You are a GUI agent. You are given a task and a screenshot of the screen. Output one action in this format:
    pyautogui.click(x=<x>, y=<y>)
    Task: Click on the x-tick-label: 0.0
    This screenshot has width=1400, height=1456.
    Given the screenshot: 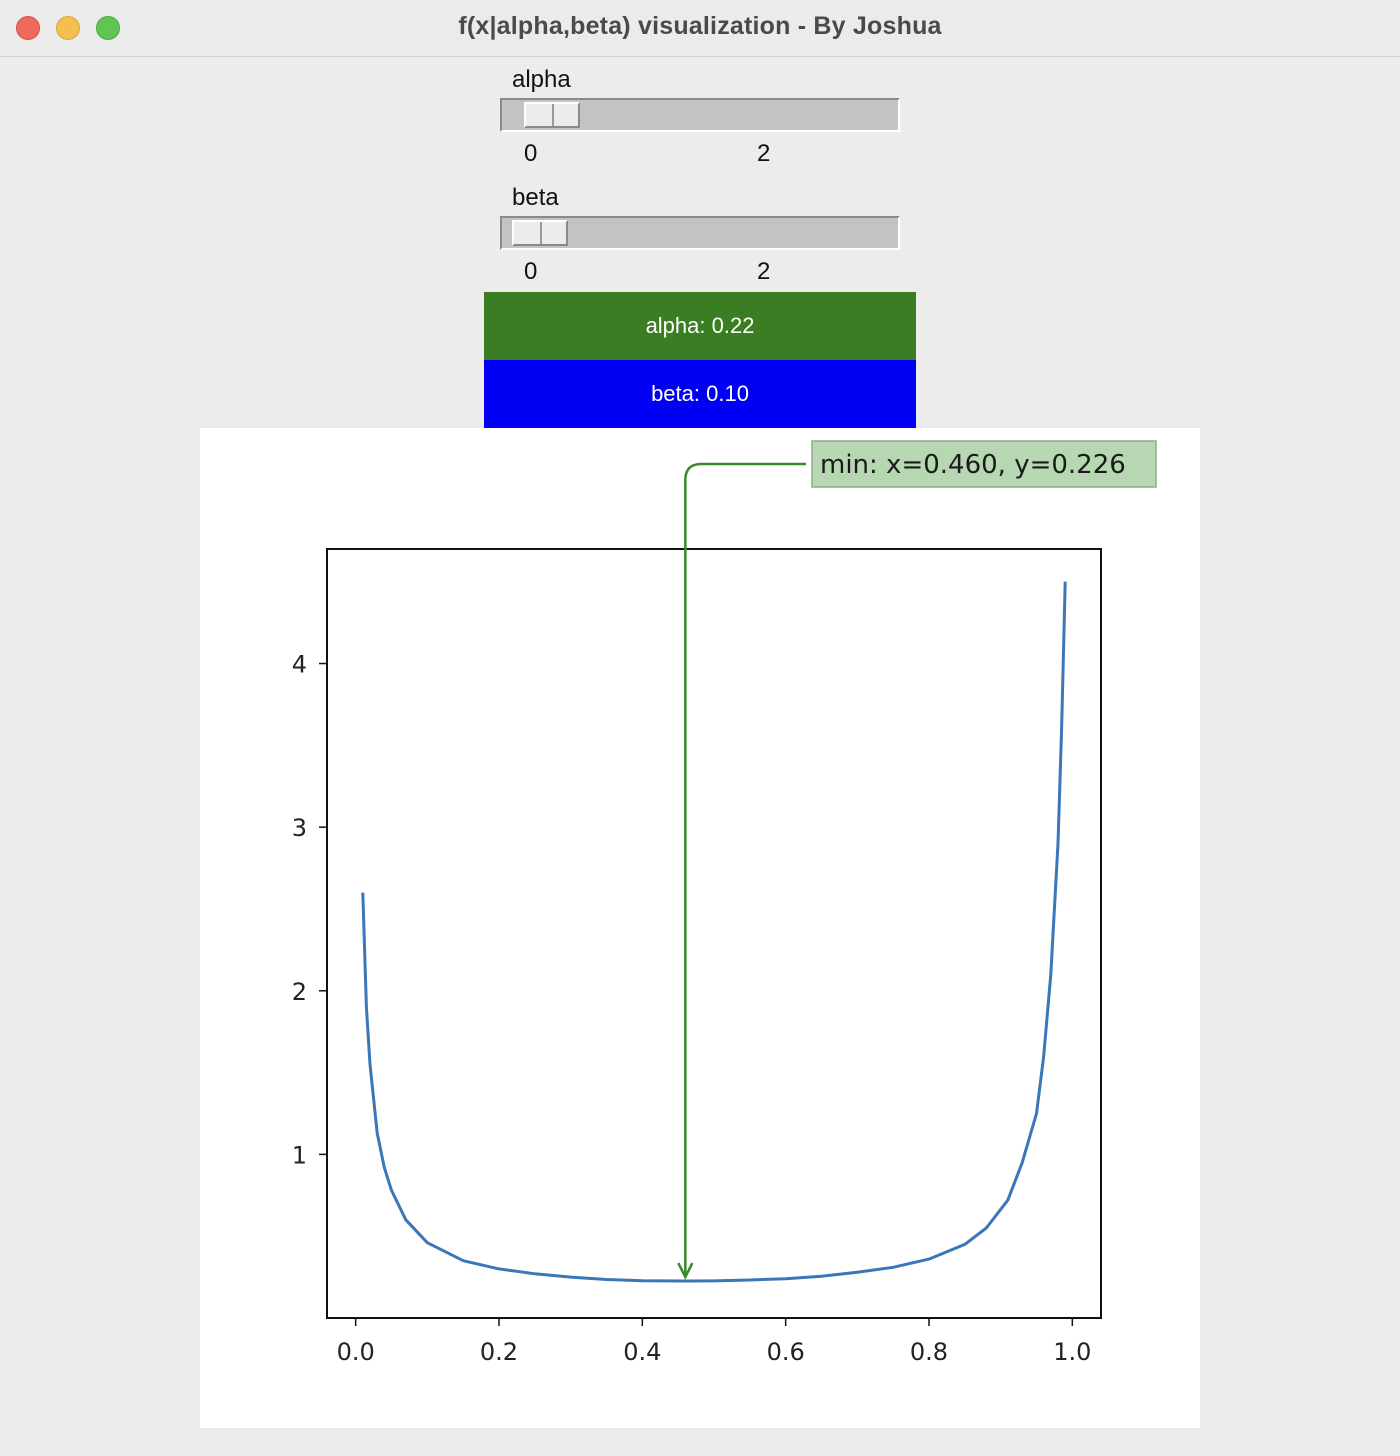 What is the action you would take?
    pyautogui.click(x=356, y=1352)
    